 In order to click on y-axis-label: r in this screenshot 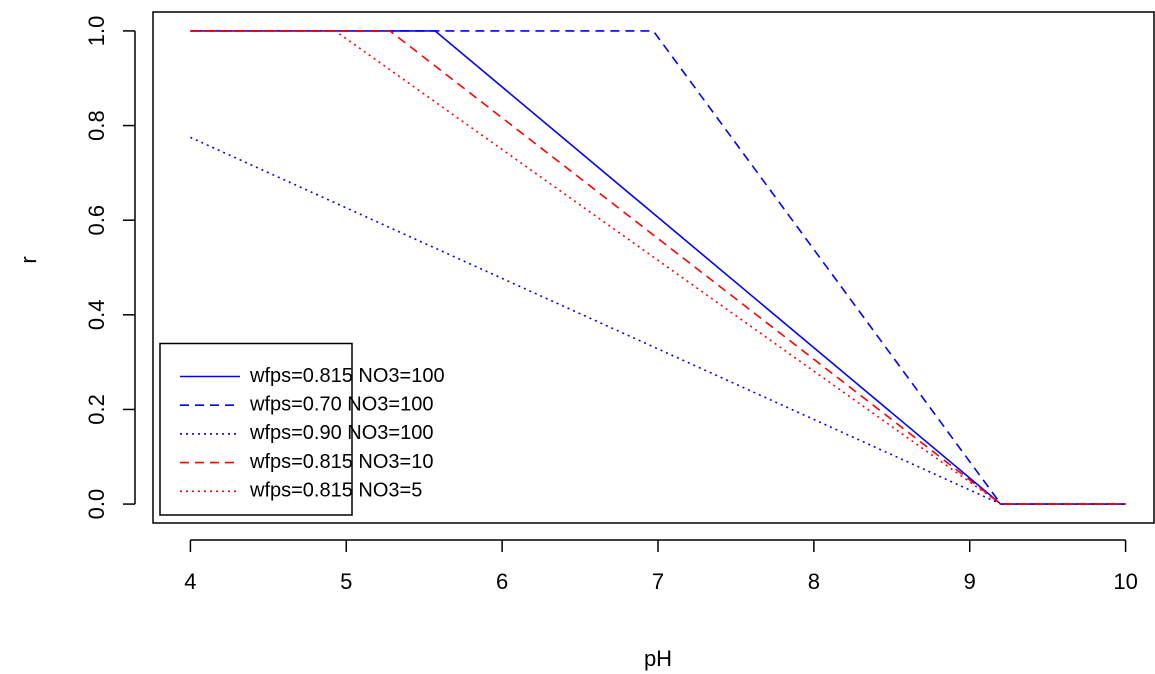, I will do `click(28, 259)`.